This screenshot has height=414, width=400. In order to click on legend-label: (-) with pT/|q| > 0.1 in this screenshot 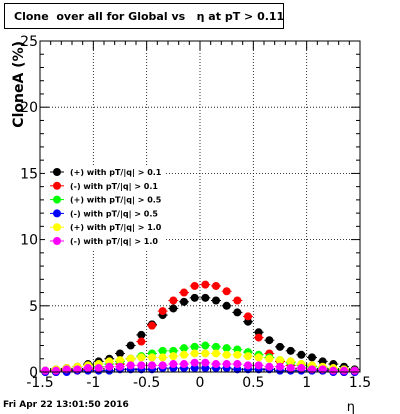, I will do `click(114, 186)`.